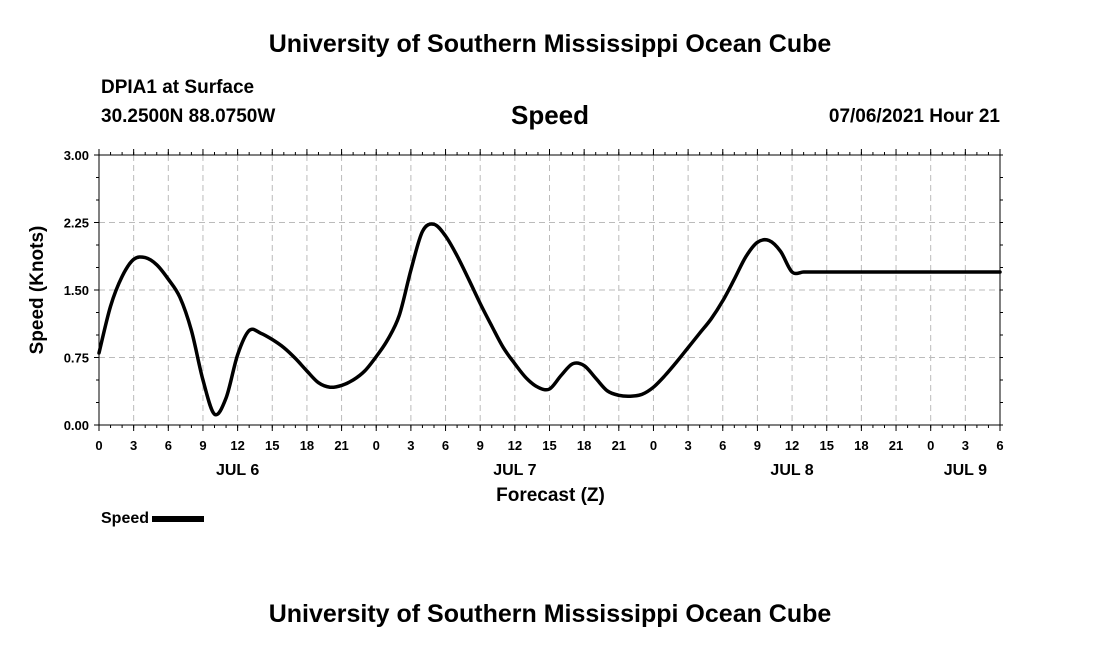  What do you see at coordinates (37, 290) in the screenshot?
I see `y-axis-label: Speed (Knots)` at bounding box center [37, 290].